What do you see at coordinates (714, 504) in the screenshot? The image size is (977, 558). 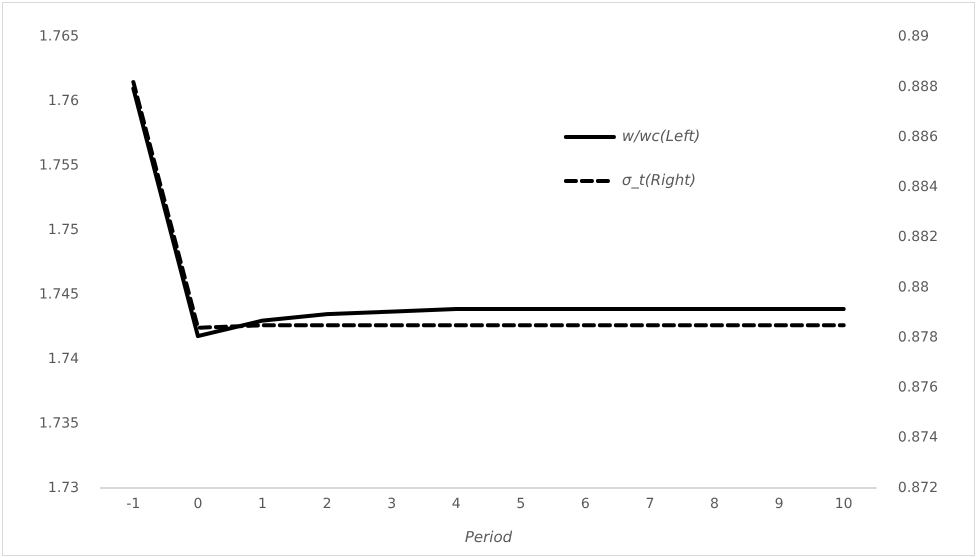 I see `x-tick-label: 8` at bounding box center [714, 504].